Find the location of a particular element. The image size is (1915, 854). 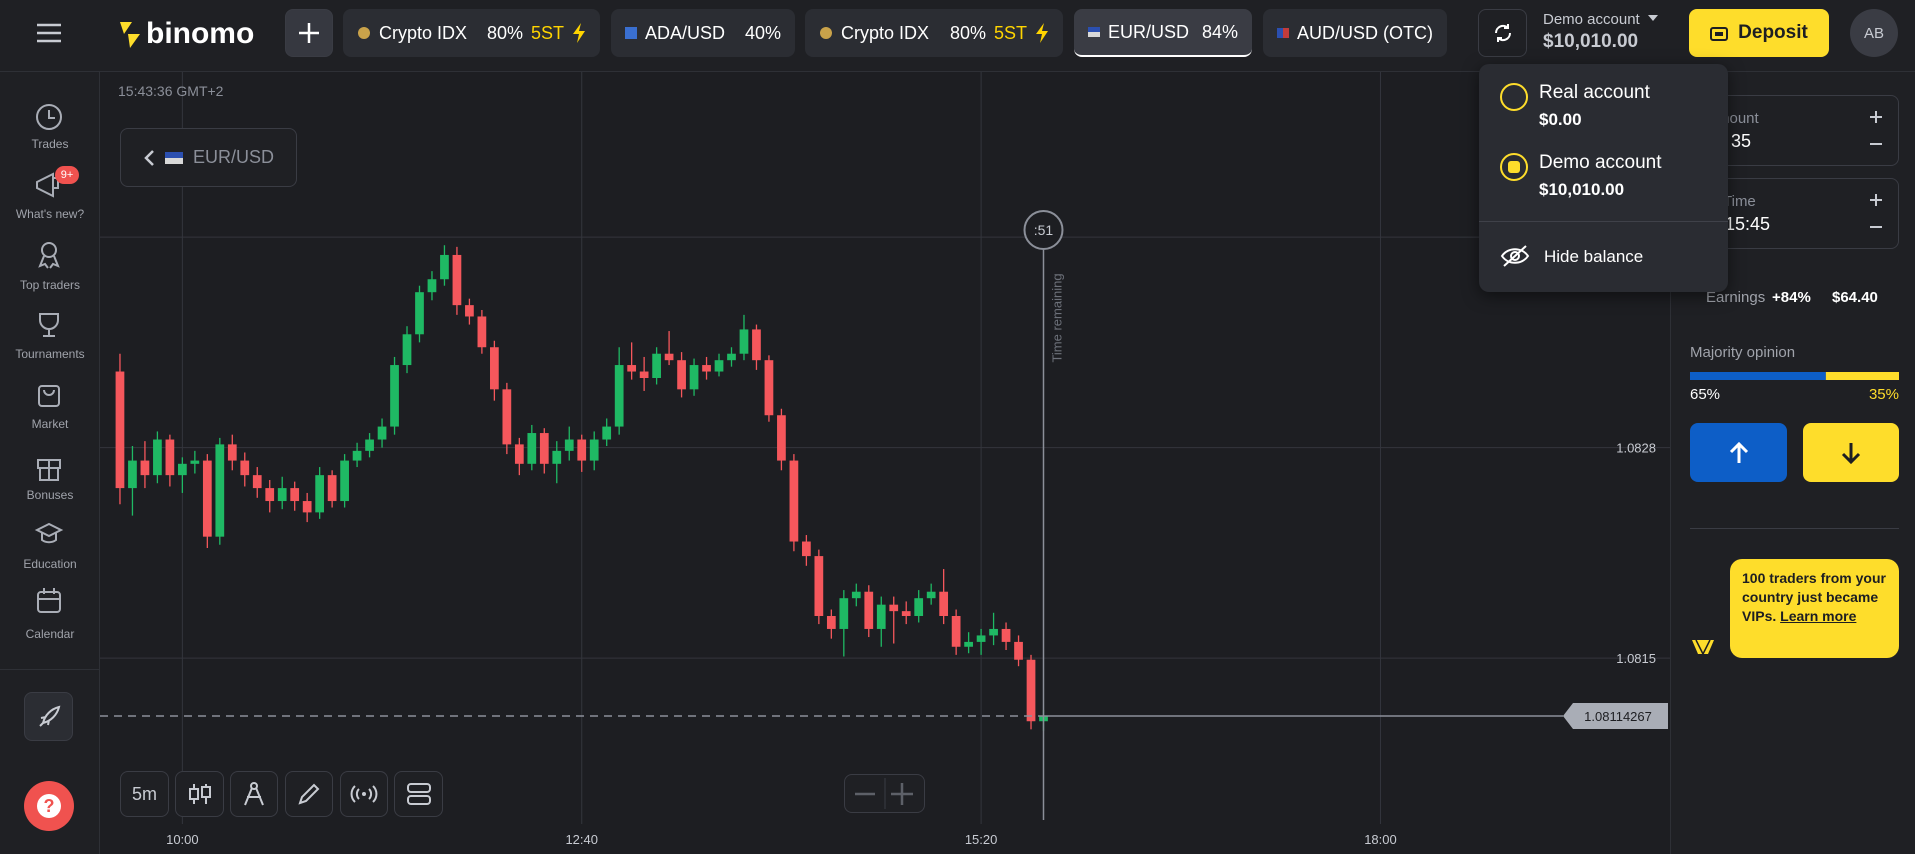

payout: 40% is located at coordinates (762, 32).